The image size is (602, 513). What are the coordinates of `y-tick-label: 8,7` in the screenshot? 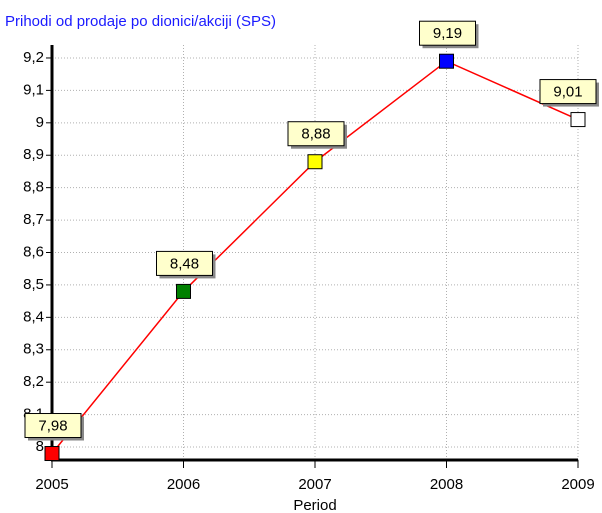 It's located at (33, 219).